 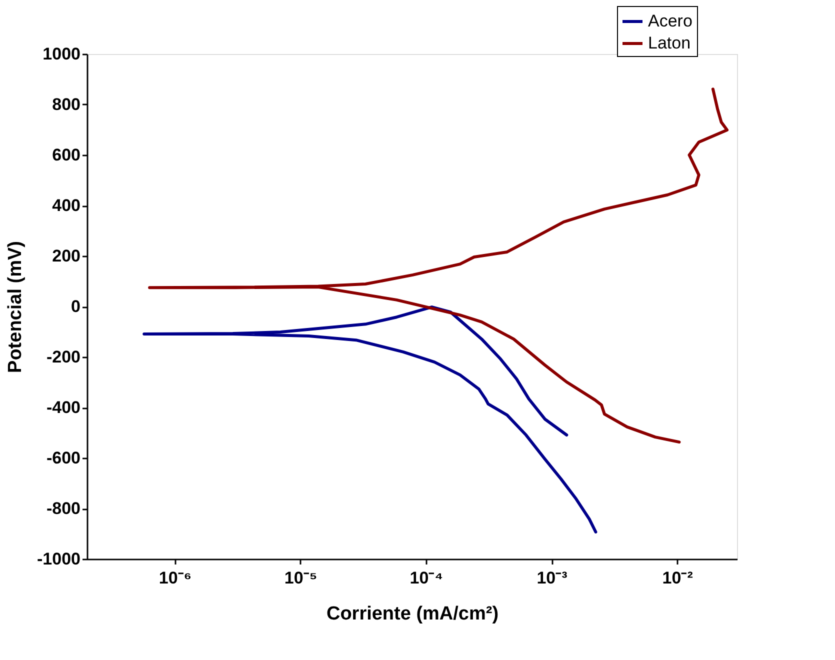 What do you see at coordinates (58, 559) in the screenshot?
I see `y-tick-label: -1000` at bounding box center [58, 559].